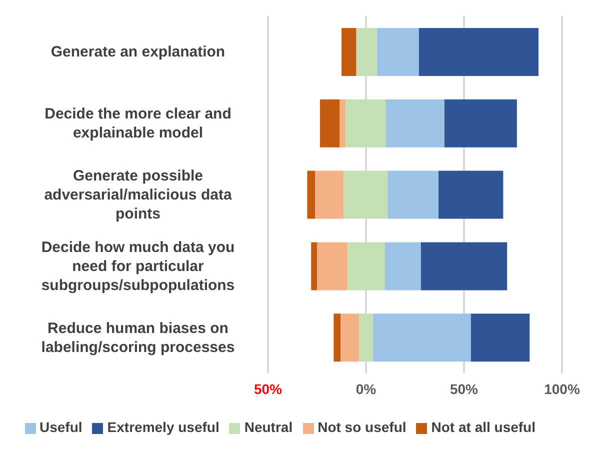 This screenshot has width=590, height=451. Describe the element at coordinates (163, 427) in the screenshot. I see `legend-label: Extremely useful` at that location.